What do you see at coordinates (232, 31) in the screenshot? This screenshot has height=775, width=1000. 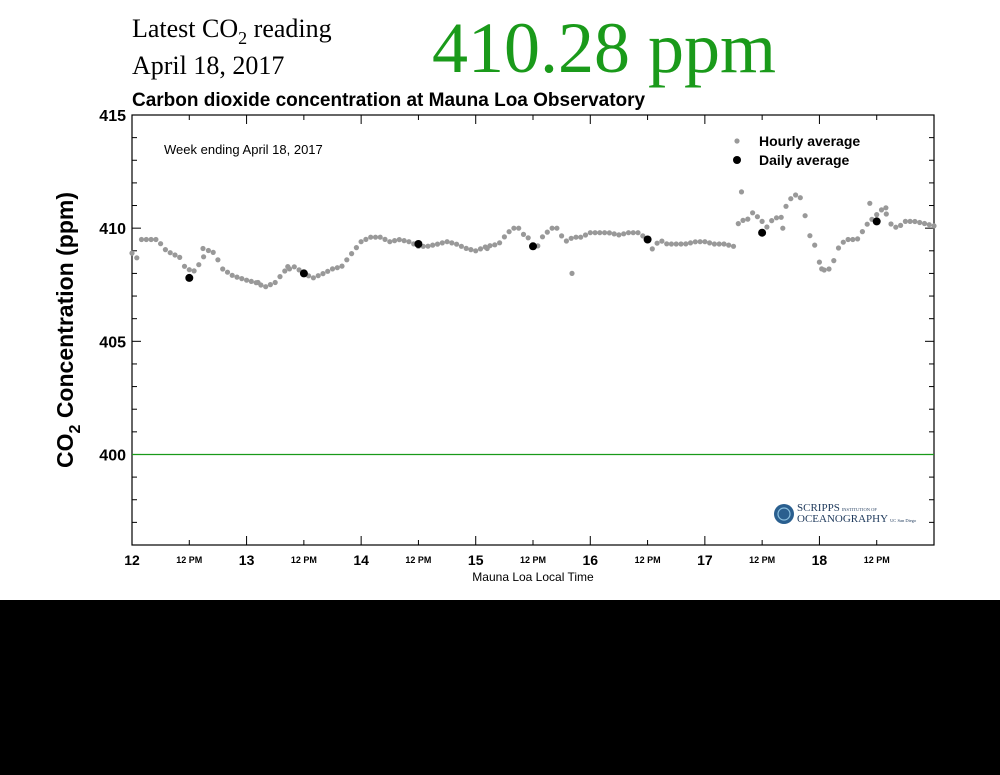 I see `latest-reading-label: Latest CO2 reading` at bounding box center [232, 31].